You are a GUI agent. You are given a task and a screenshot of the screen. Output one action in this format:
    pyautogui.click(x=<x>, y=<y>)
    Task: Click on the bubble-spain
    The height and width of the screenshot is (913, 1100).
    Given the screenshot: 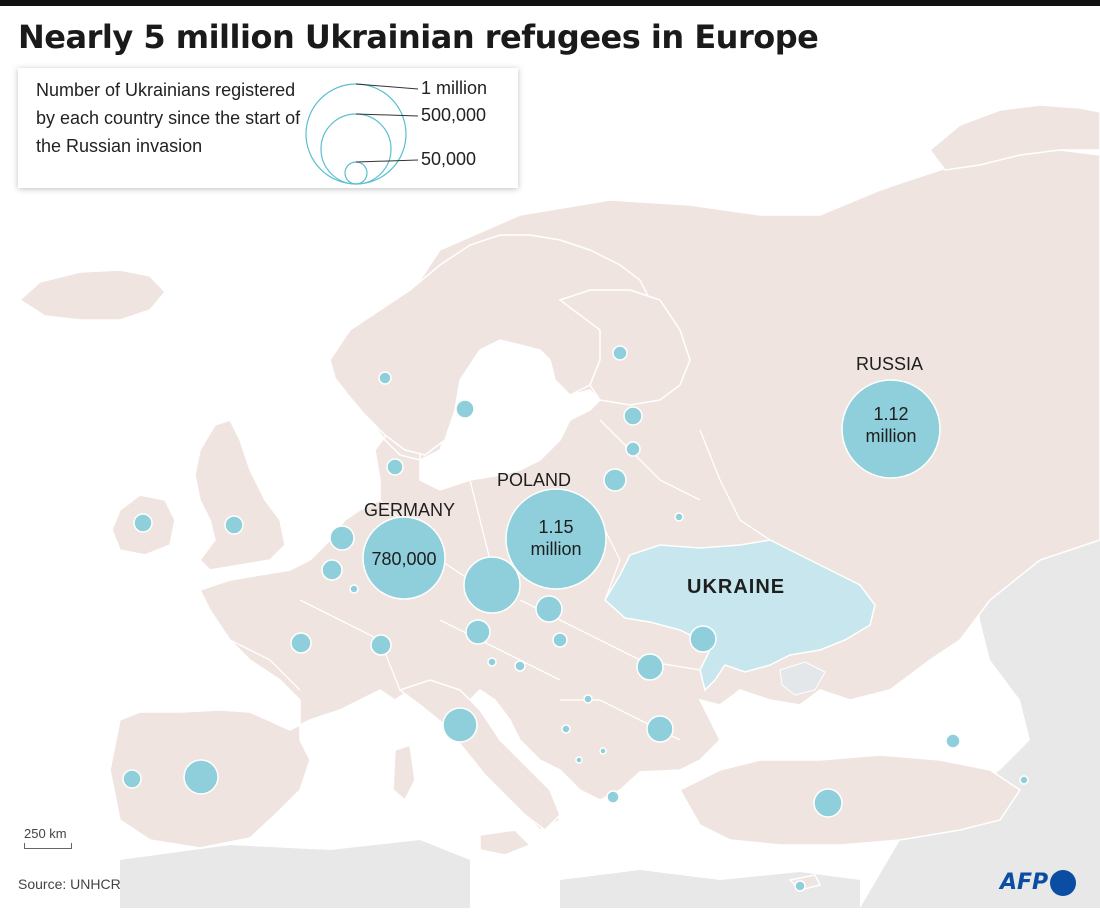 What is the action you would take?
    pyautogui.click(x=201, y=777)
    